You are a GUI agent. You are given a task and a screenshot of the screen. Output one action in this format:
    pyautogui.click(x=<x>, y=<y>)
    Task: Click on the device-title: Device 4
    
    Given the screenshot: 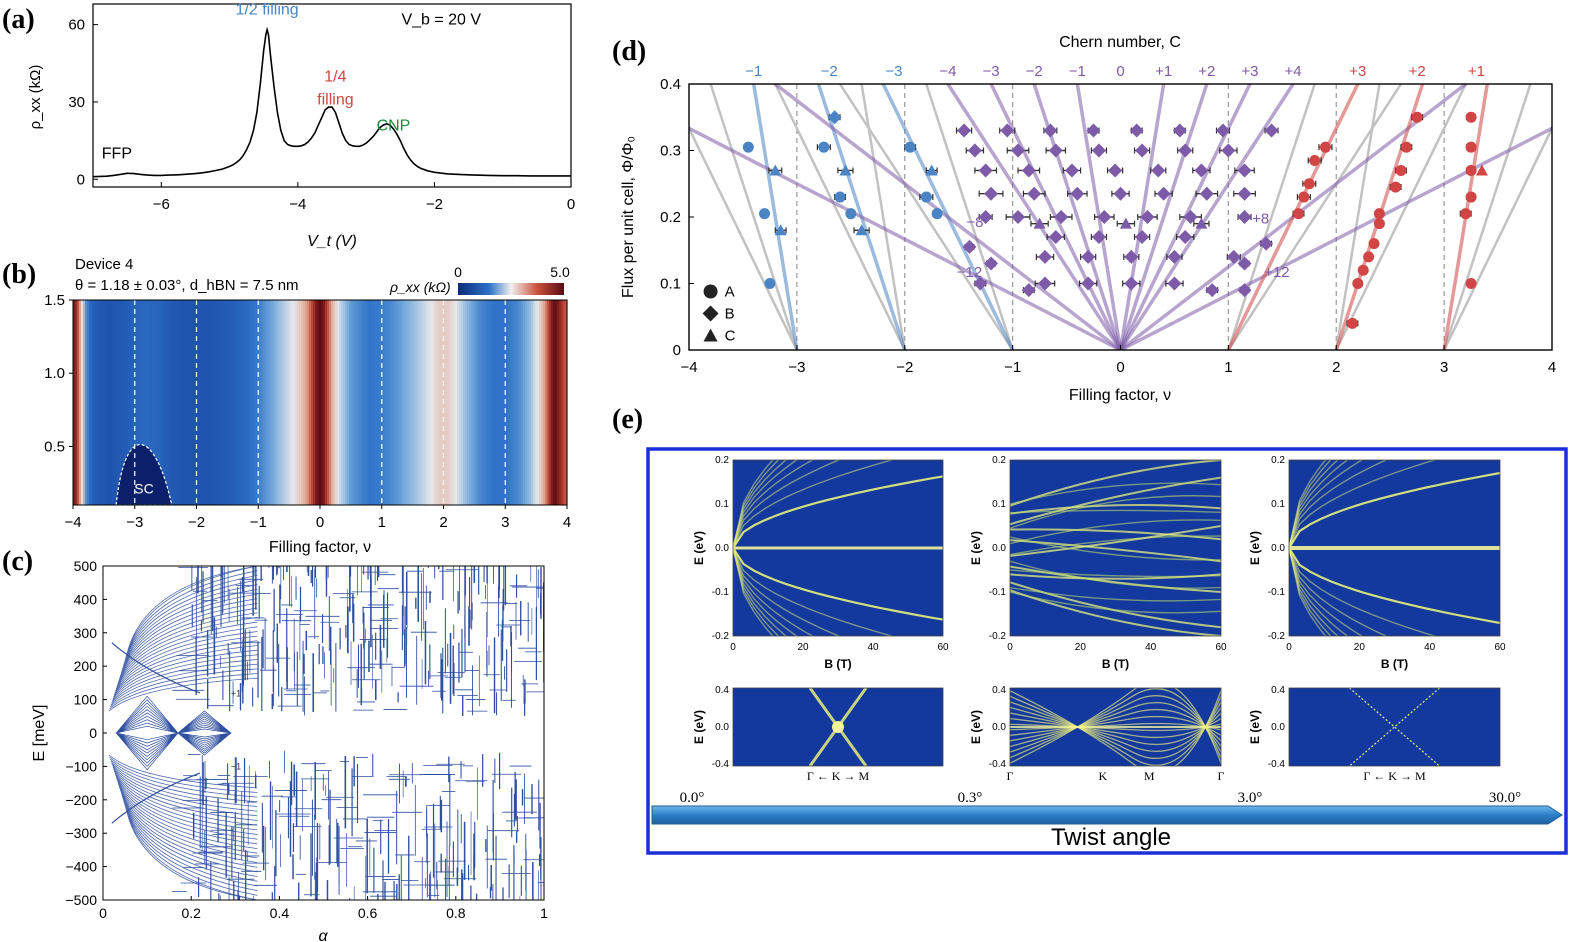 What is the action you would take?
    pyautogui.click(x=104, y=264)
    